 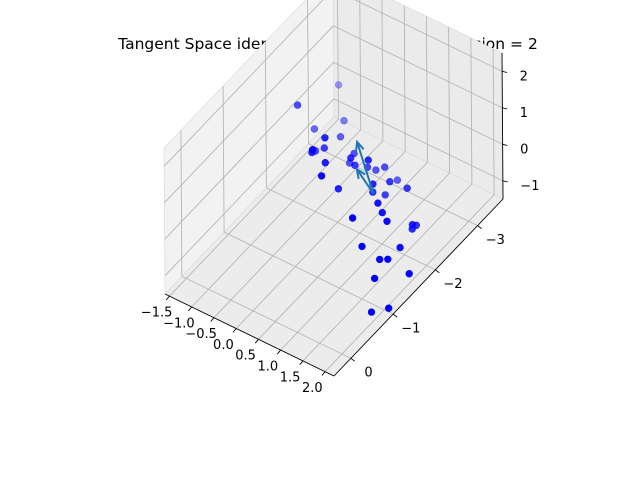 I want to click on scatter-points, so click(x=356, y=198).